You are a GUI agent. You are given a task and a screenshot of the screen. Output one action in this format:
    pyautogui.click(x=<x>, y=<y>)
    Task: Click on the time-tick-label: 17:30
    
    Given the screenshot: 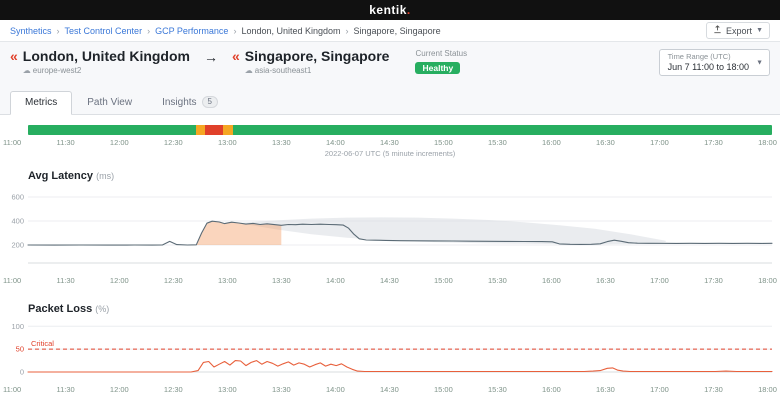 What is the action you would take?
    pyautogui.click(x=713, y=389)
    